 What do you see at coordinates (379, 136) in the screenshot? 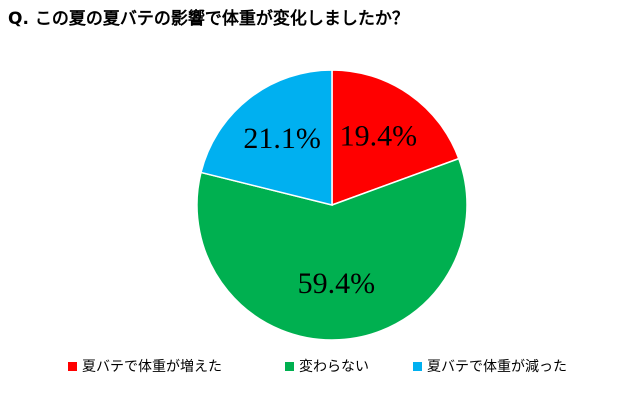
I see `slice-label: 19.4%` at bounding box center [379, 136].